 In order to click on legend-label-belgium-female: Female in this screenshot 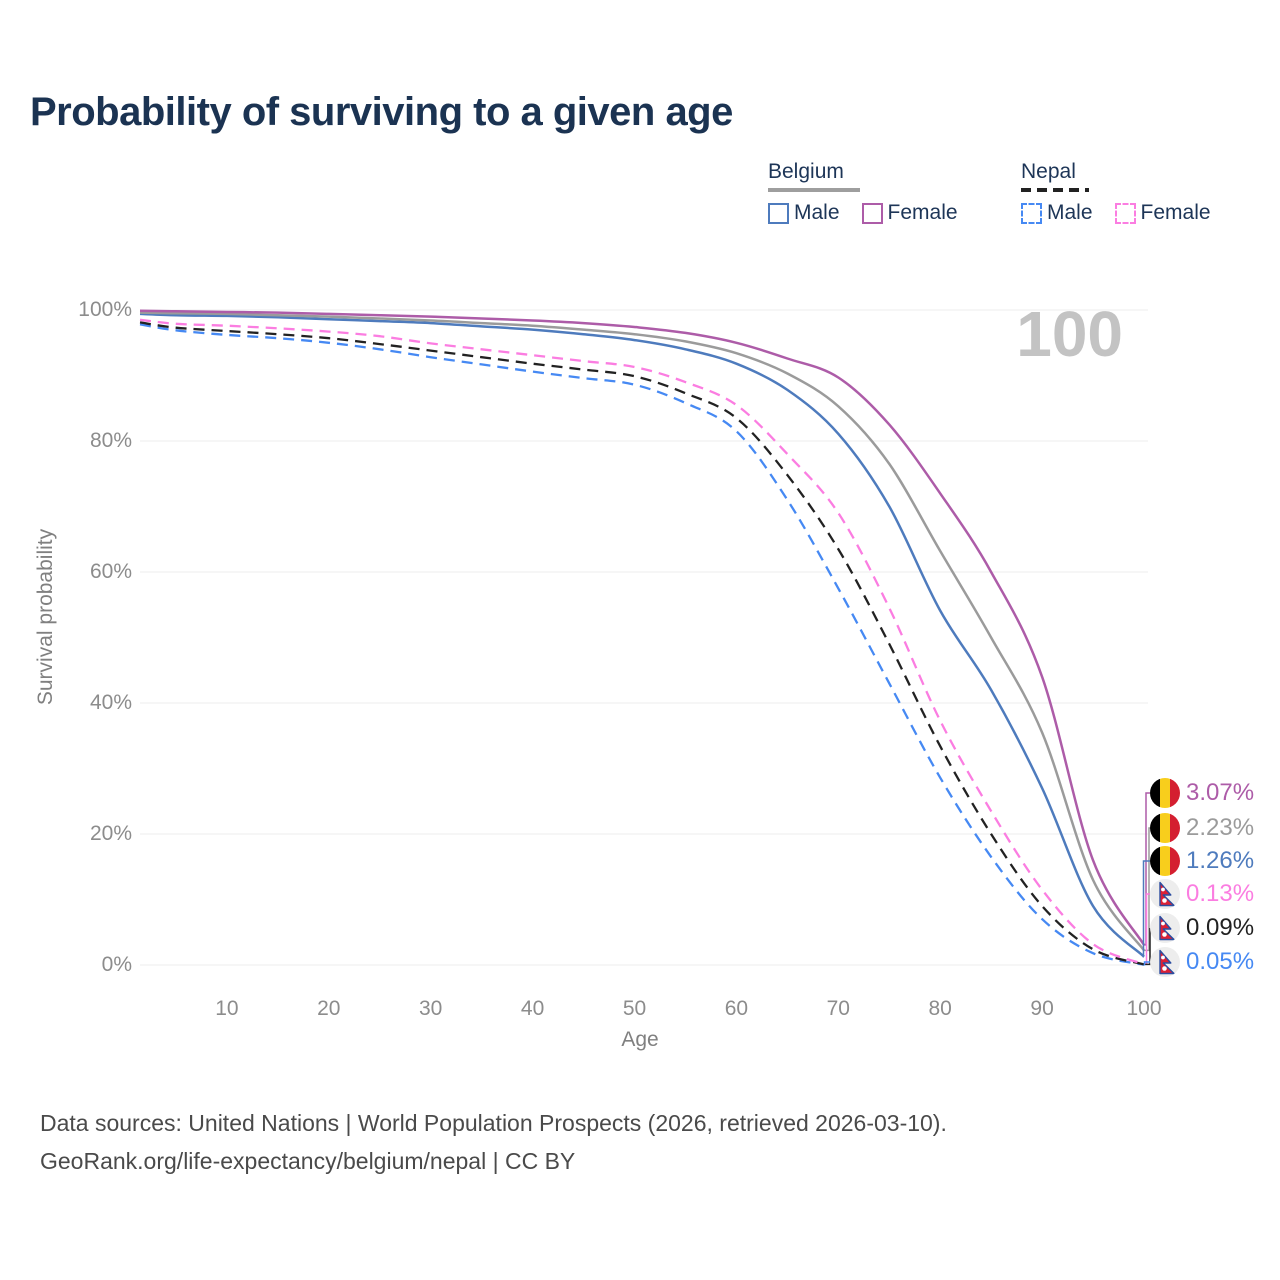, I will do `click(922, 212)`.